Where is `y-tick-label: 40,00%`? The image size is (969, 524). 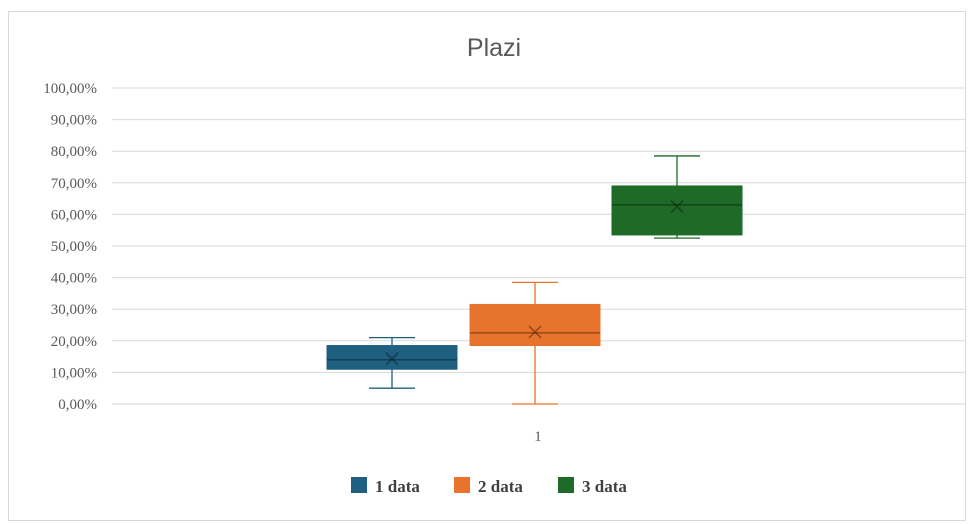 y-tick-label: 40,00% is located at coordinates (74, 279).